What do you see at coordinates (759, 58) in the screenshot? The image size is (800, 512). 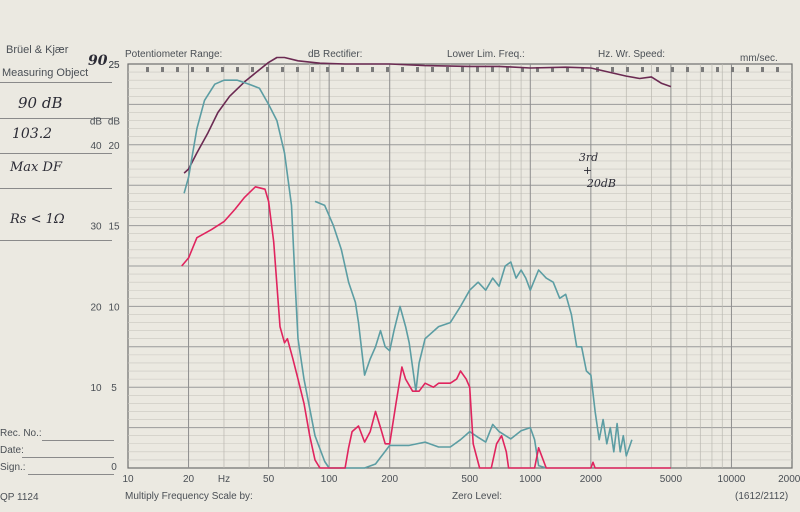 I see `speed-unit-label: mm/sec.` at bounding box center [759, 58].